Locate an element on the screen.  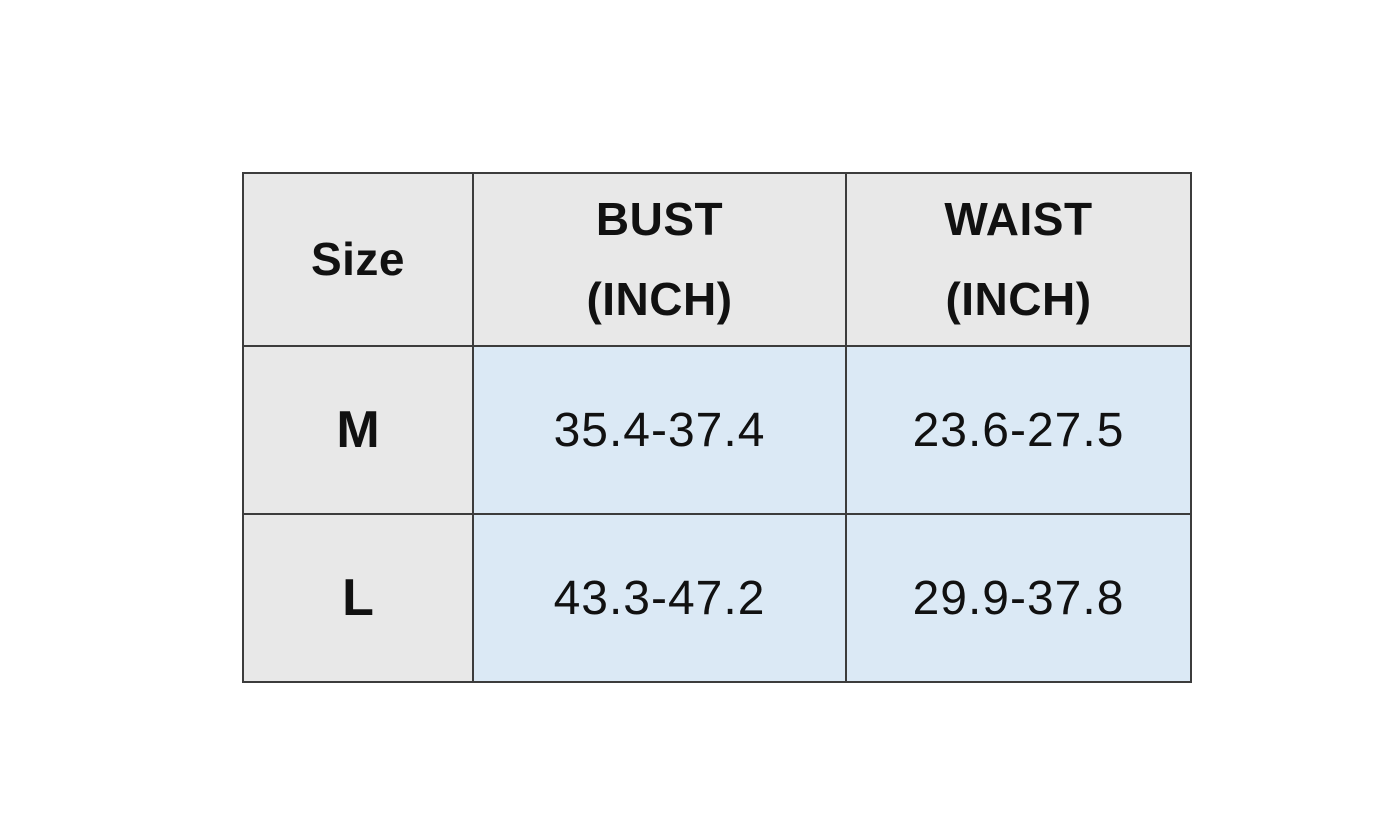
header-bust-inch: BUST (INCH) is located at coordinates (659, 259).